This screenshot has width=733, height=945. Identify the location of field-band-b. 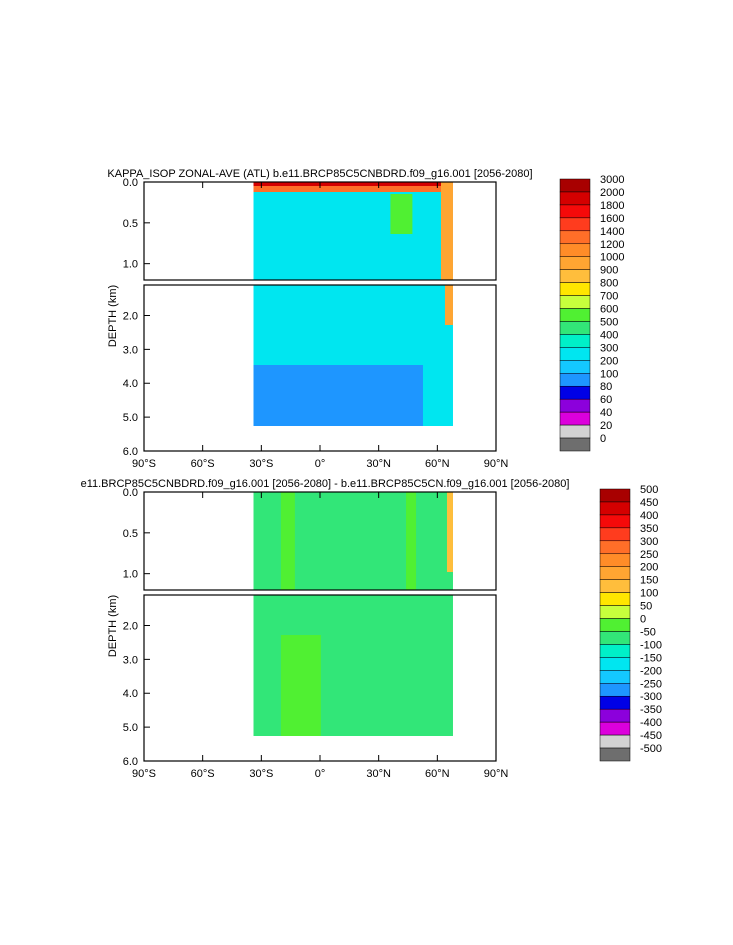
(411, 541).